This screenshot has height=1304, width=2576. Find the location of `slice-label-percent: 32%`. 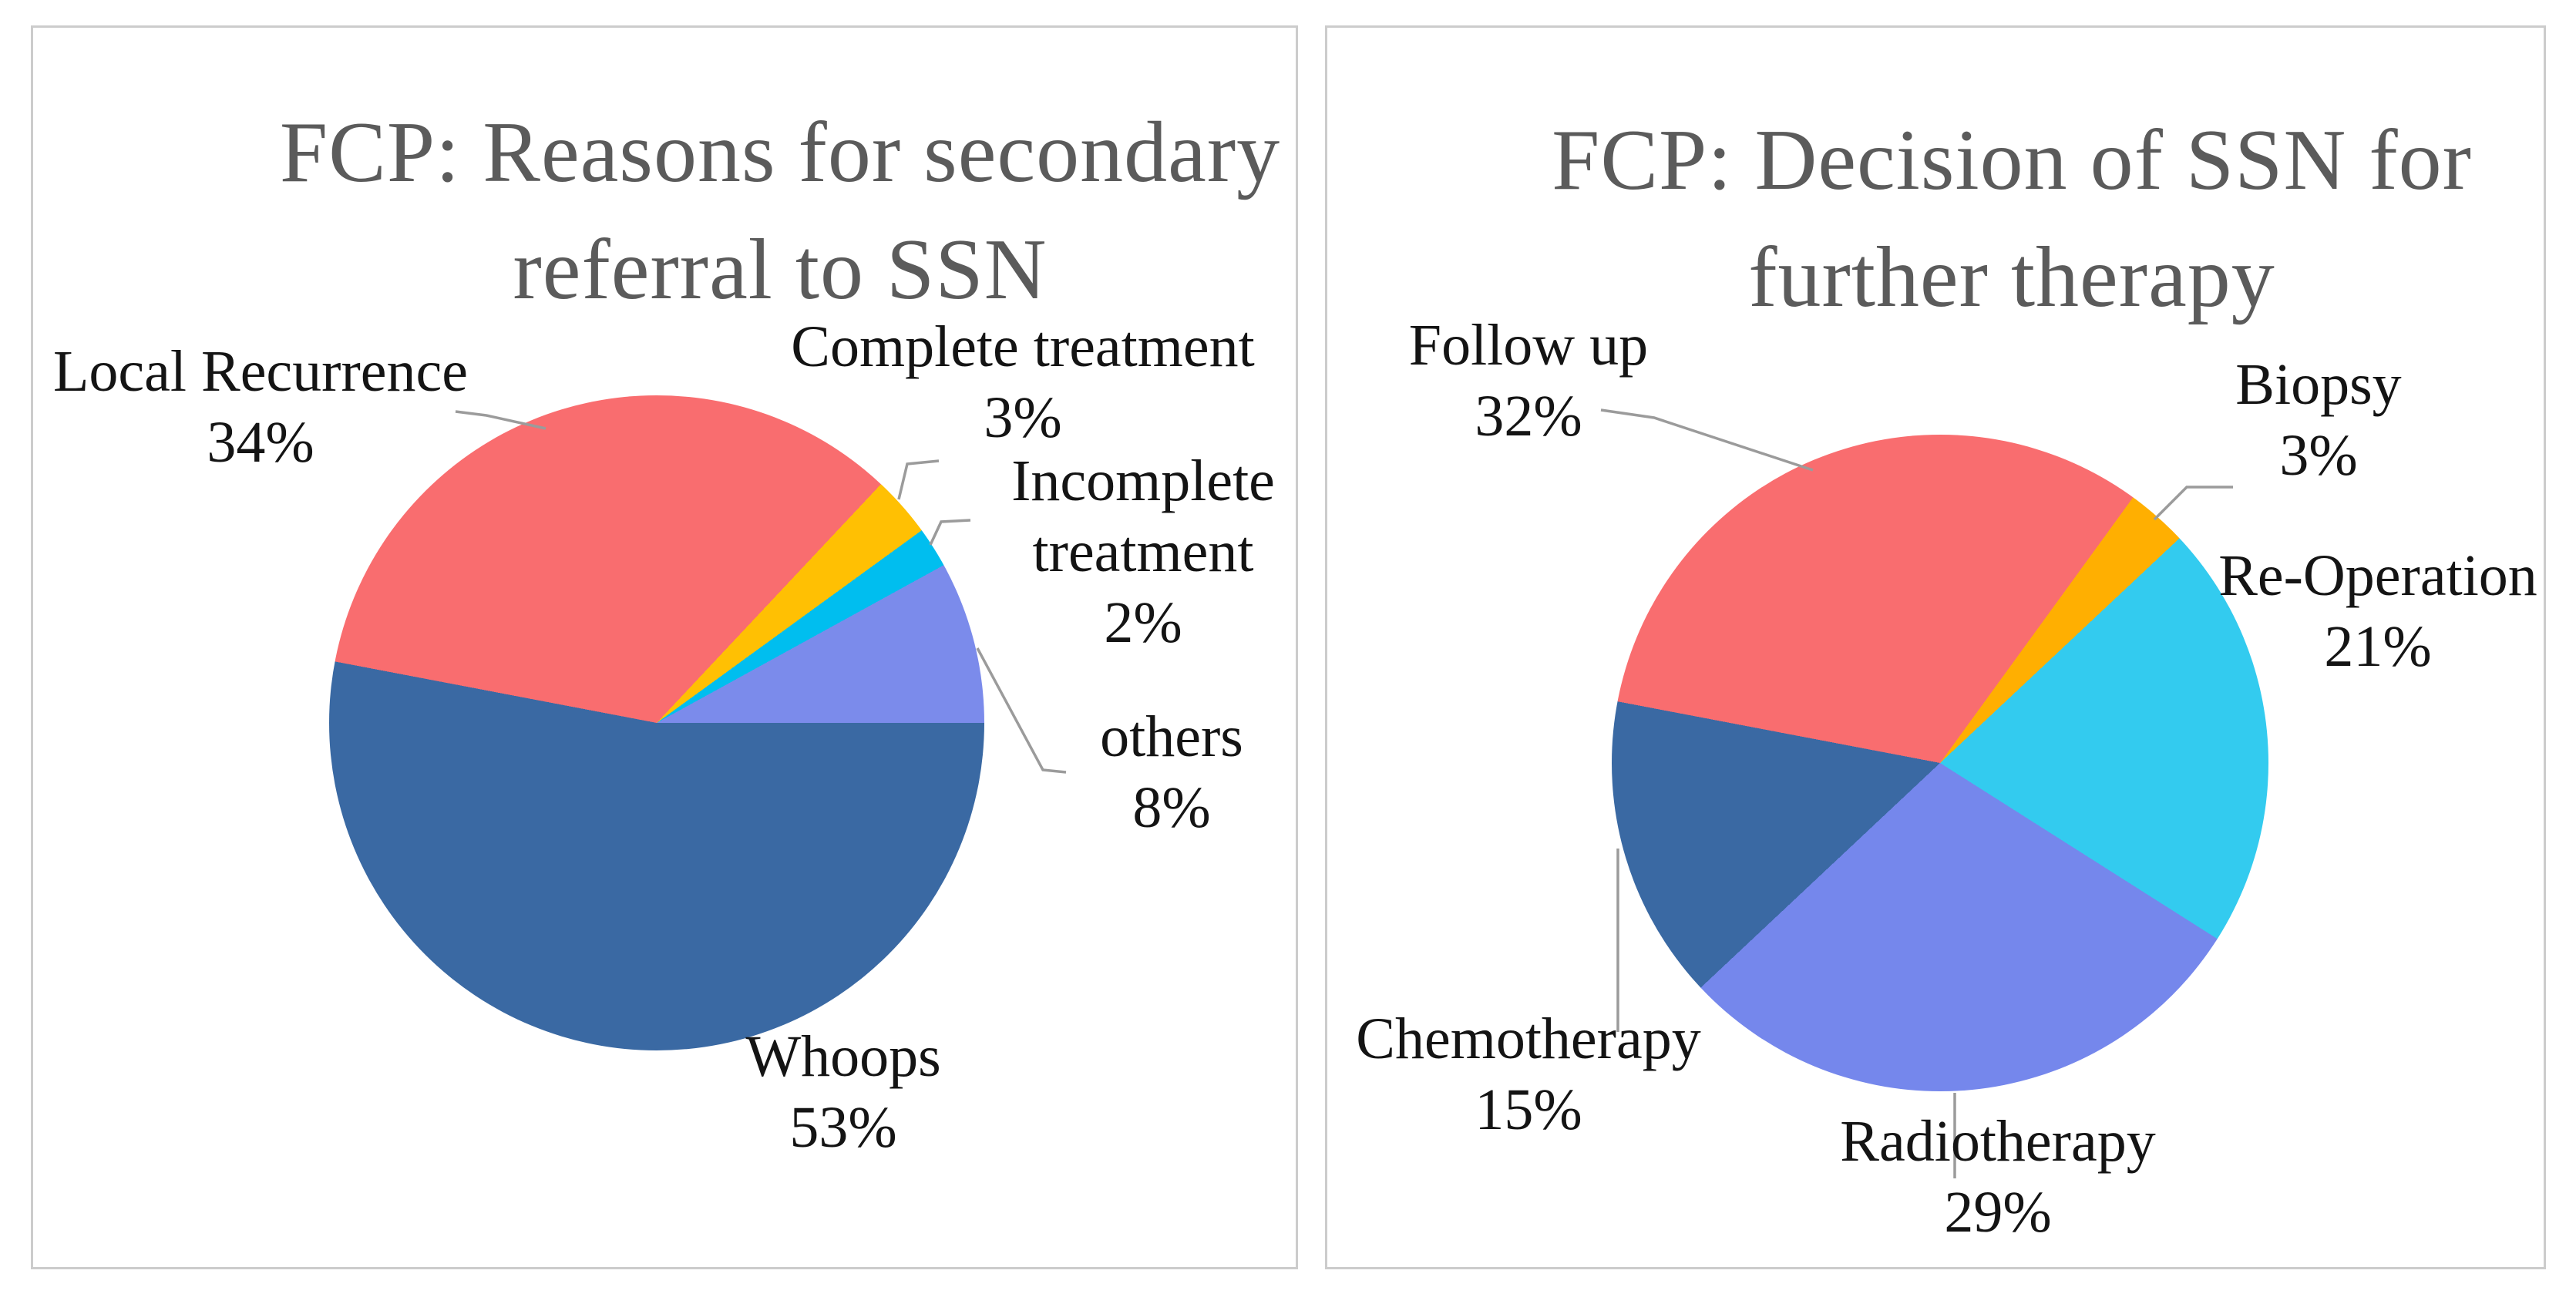

slice-label-percent: 32% is located at coordinates (1528, 416).